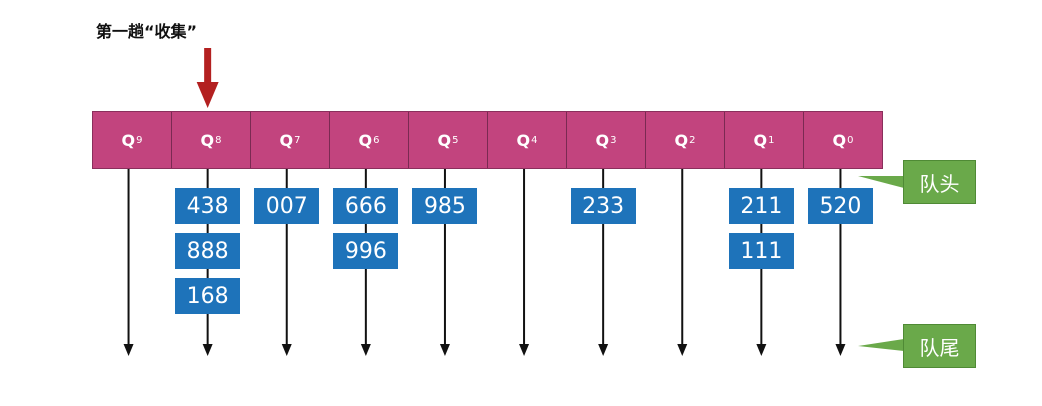 Image resolution: width=1042 pixels, height=406 pixels. I want to click on queue-head-label: 队头, so click(939, 182).